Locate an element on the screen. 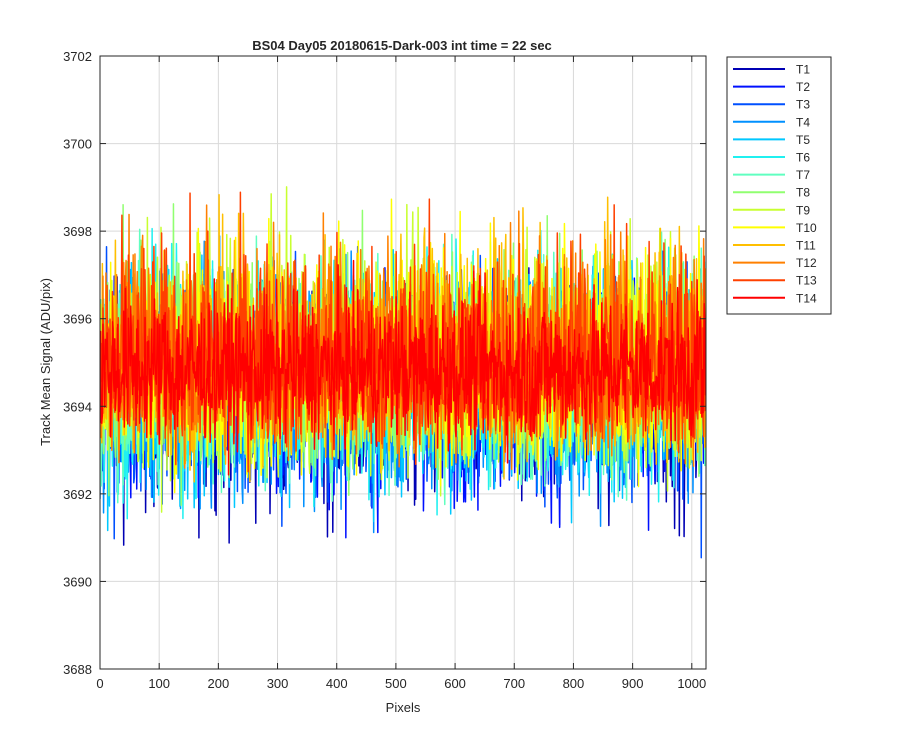  x-tick-label: 200 is located at coordinates (219, 683).